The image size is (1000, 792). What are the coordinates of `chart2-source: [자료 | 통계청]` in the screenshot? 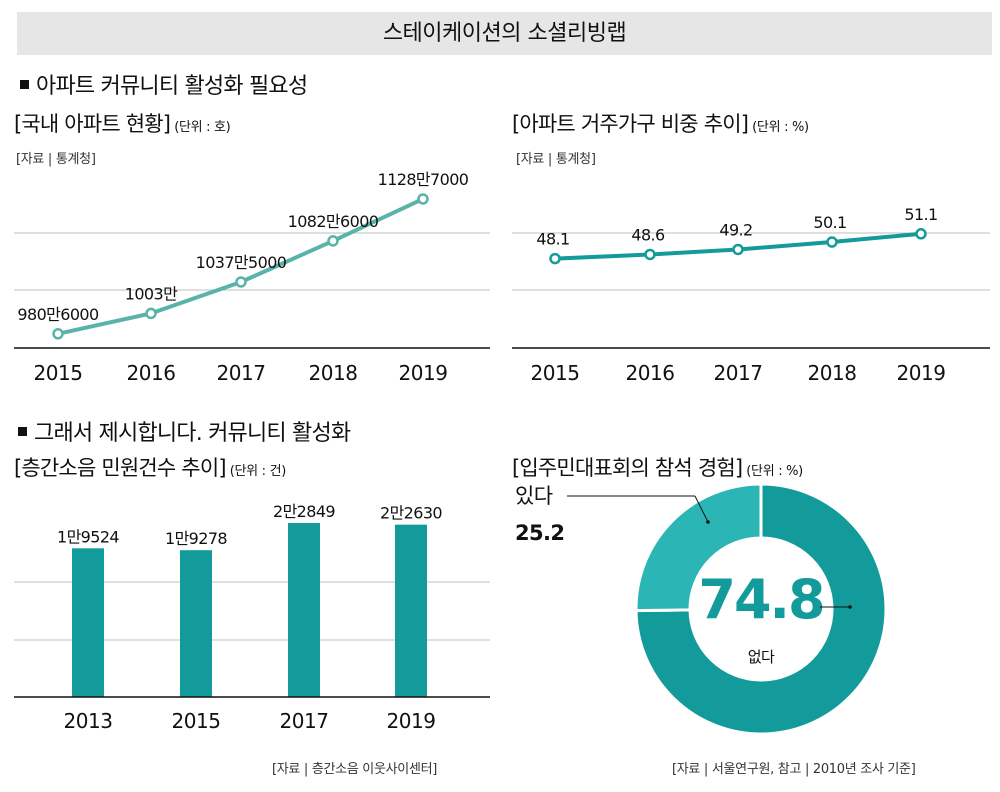 It's located at (556, 159).